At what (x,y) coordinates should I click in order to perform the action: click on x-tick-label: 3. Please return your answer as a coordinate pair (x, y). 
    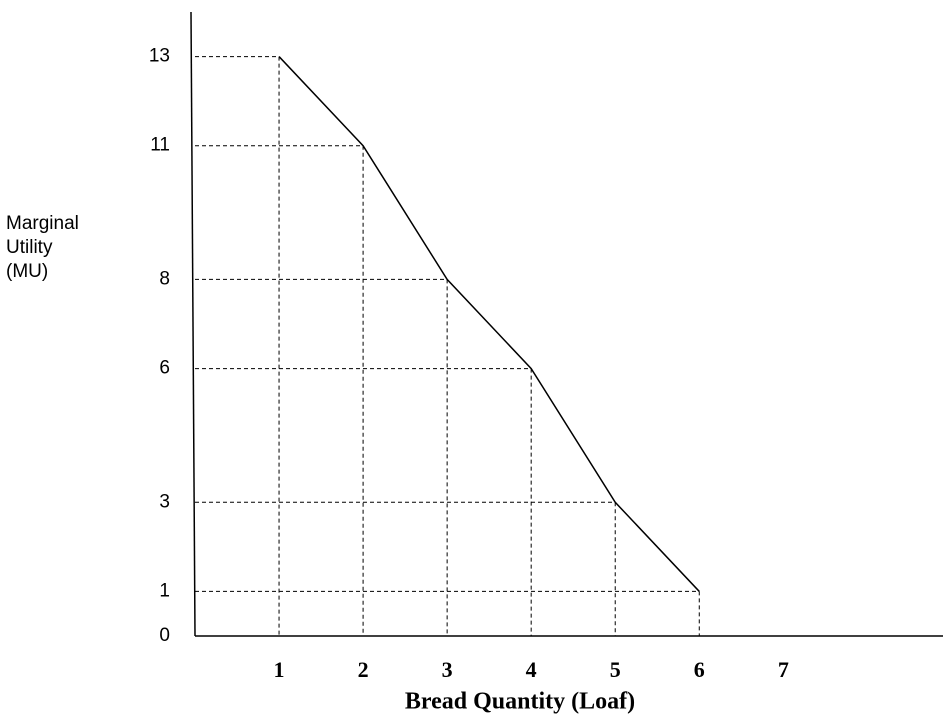
    Looking at the image, I should click on (447, 669).